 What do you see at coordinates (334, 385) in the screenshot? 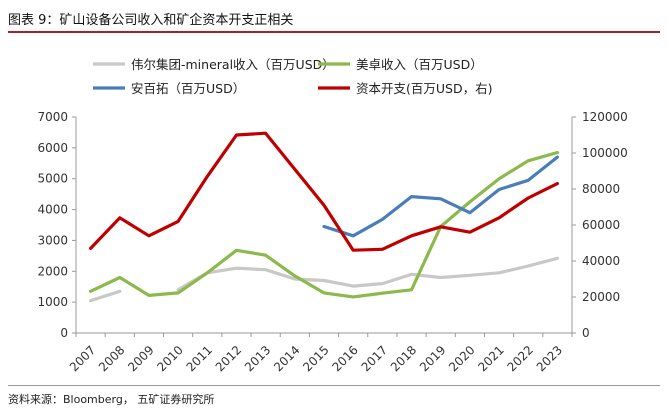
I see `footer-divider` at bounding box center [334, 385].